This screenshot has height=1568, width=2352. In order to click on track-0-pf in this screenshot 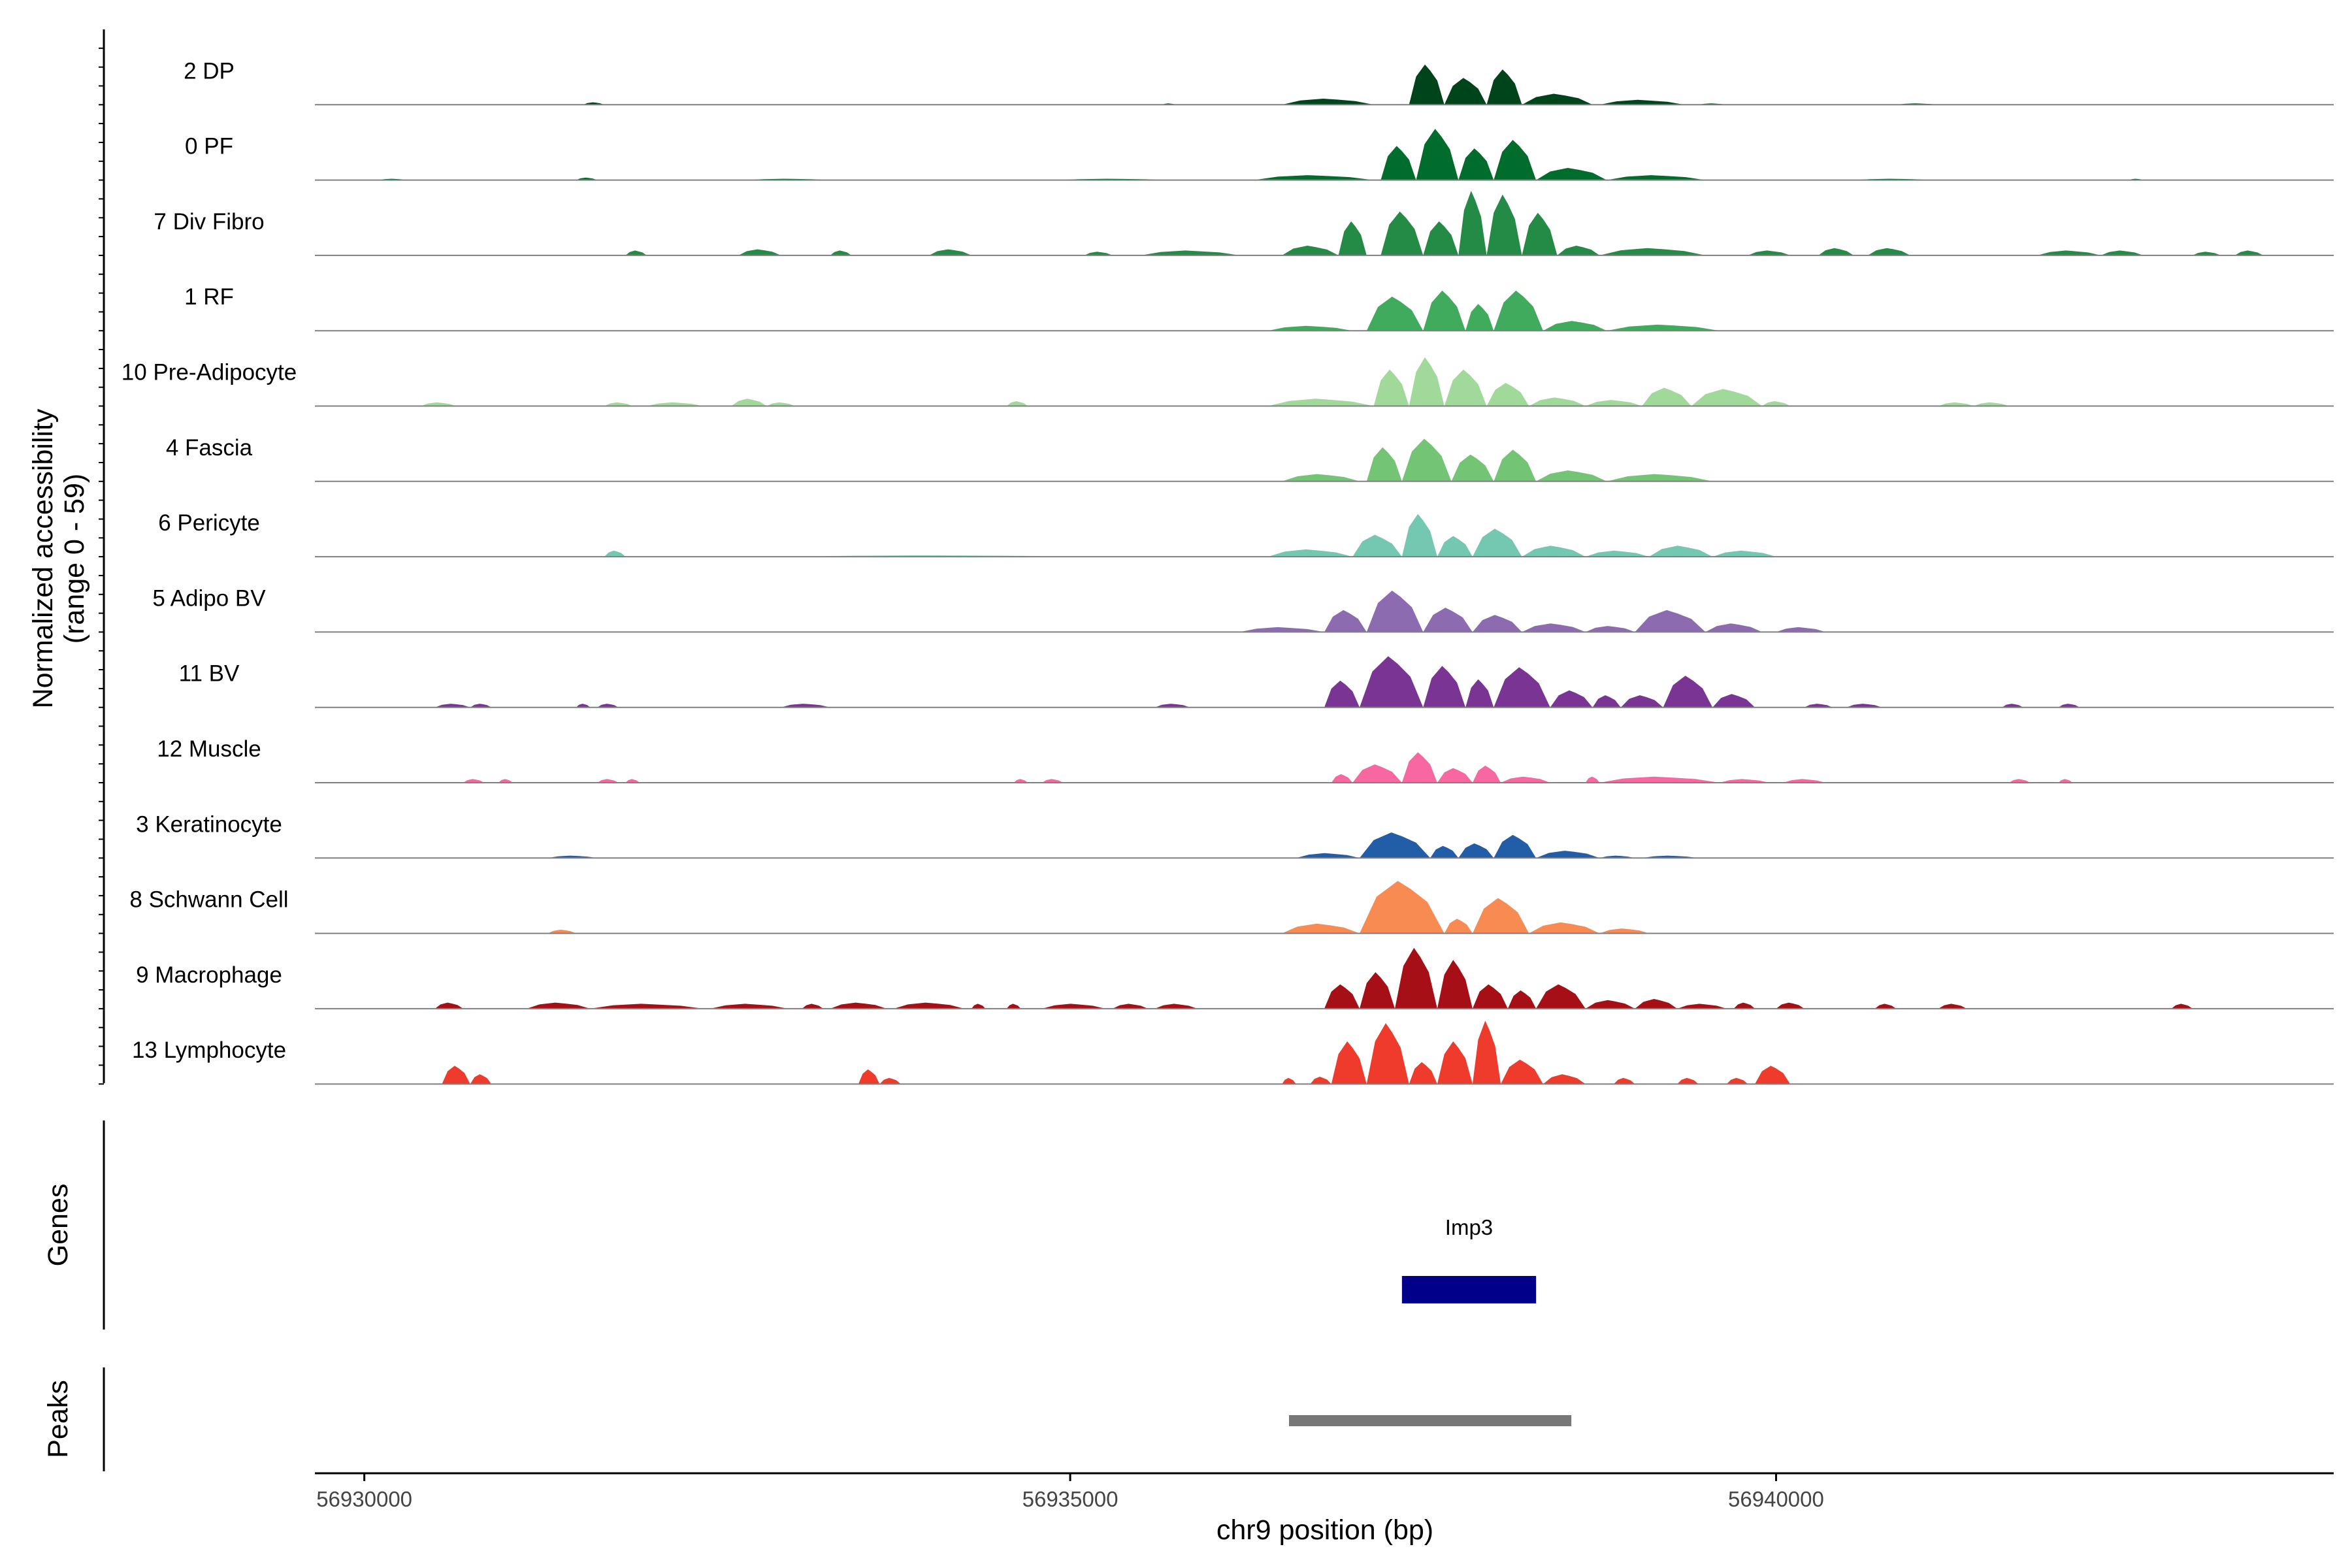, I will do `click(1324, 155)`.